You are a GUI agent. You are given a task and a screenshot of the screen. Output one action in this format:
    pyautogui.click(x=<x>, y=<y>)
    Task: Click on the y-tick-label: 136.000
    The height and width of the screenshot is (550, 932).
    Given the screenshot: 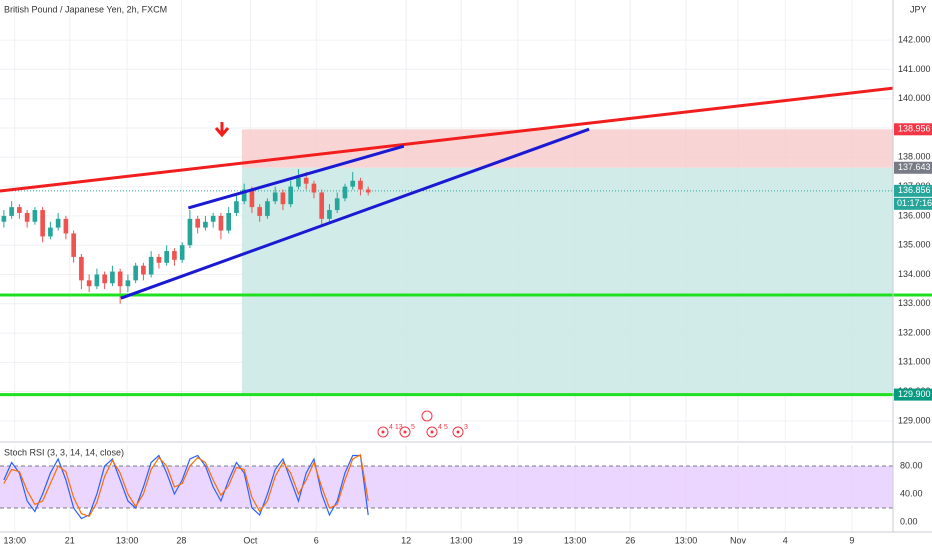 What is the action you would take?
    pyautogui.click(x=914, y=215)
    